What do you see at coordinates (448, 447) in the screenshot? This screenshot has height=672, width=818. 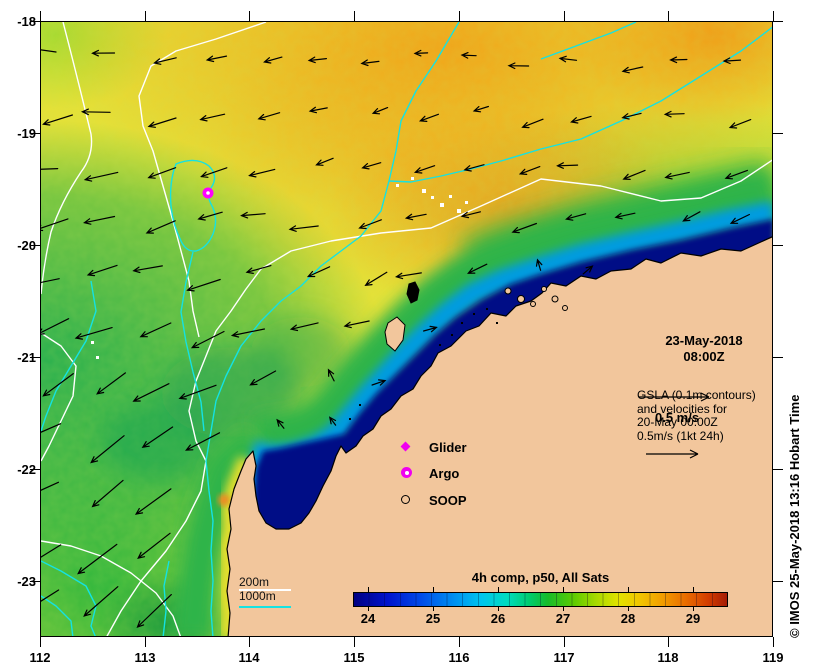 I see `legend-label-glider: Glider` at bounding box center [448, 447].